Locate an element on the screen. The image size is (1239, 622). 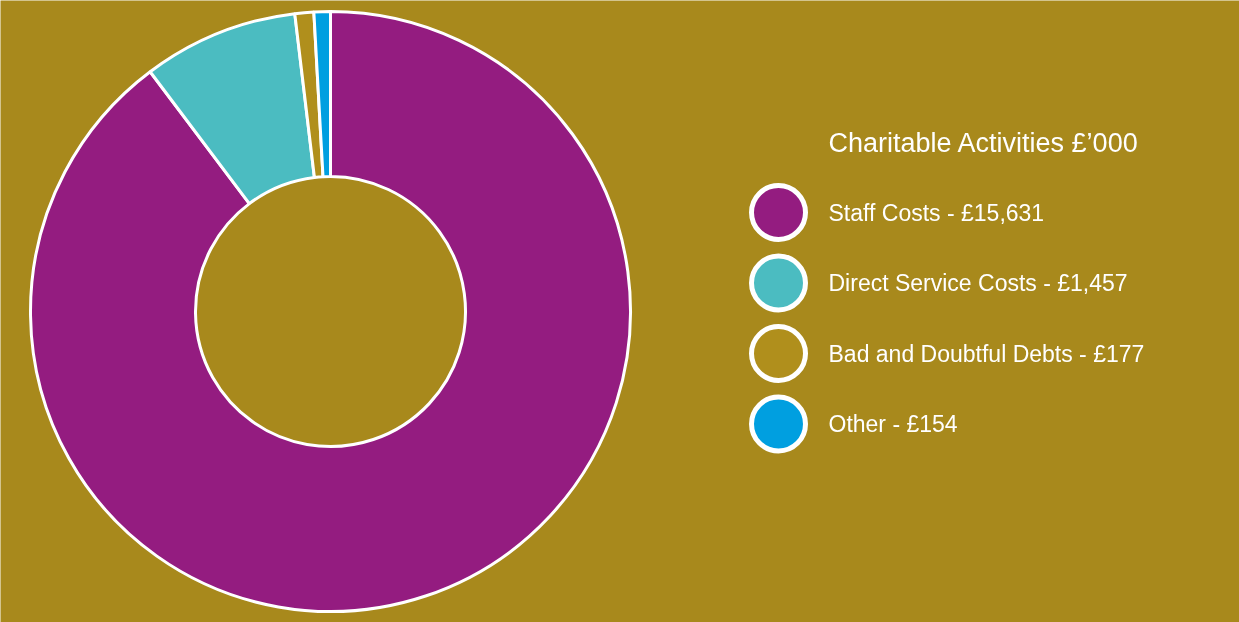
legend-label: Direct Service Costs - £1,457 is located at coordinates (978, 283).